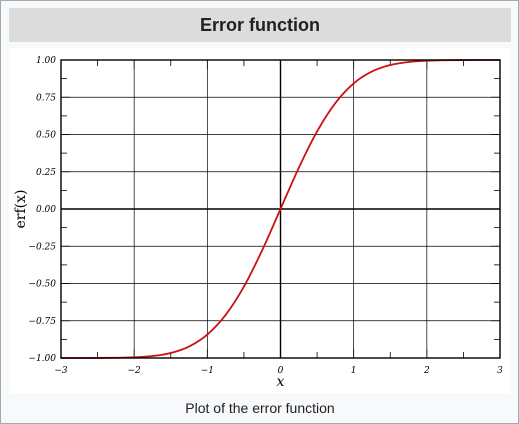 This screenshot has height=424, width=519. Describe the element at coordinates (46, 98) in the screenshot. I see `y-tick-label: 0.75` at that location.